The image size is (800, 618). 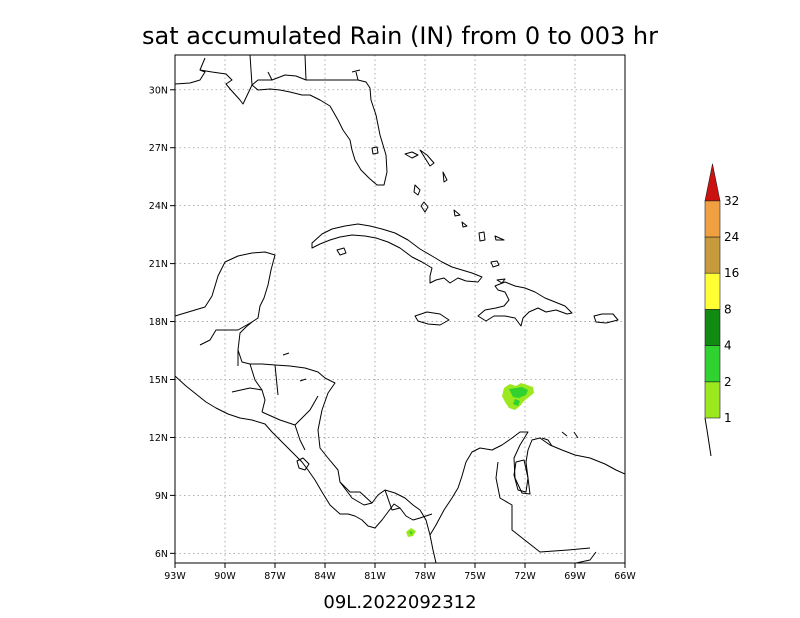 What do you see at coordinates (525, 304) in the screenshot?
I see `coastline-hispaniola` at bounding box center [525, 304].